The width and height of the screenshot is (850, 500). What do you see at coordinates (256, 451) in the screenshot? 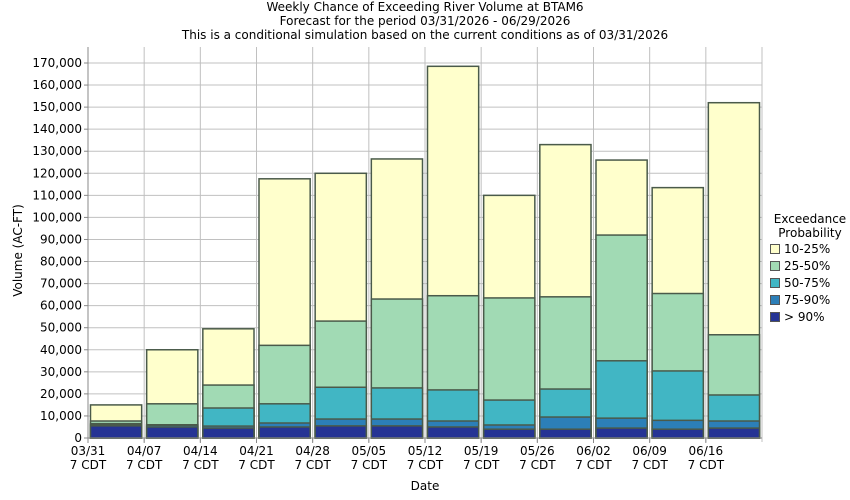
I see `x-tick-label: 04/21` at bounding box center [256, 451].